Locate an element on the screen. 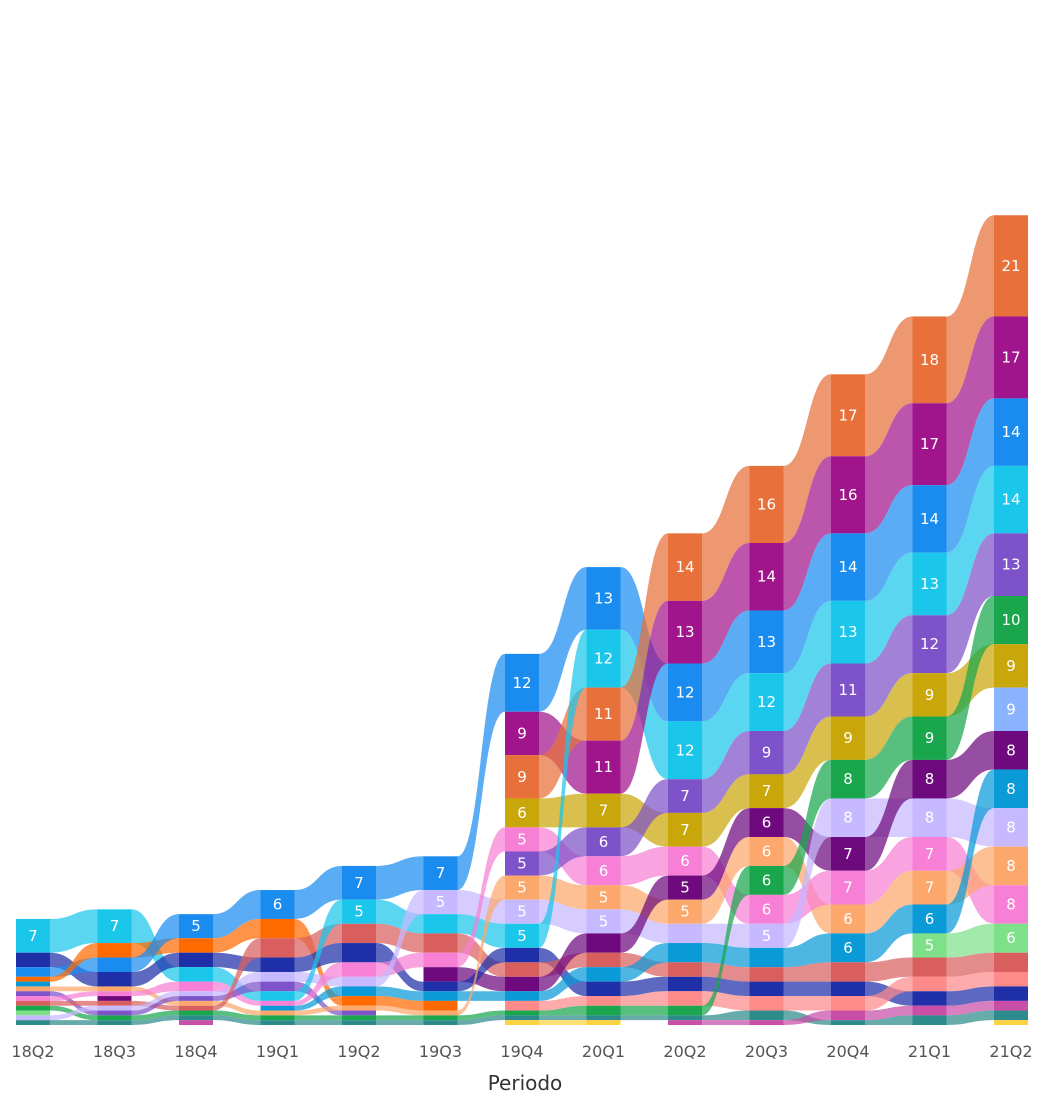  data-label: 11 is located at coordinates (847, 690).